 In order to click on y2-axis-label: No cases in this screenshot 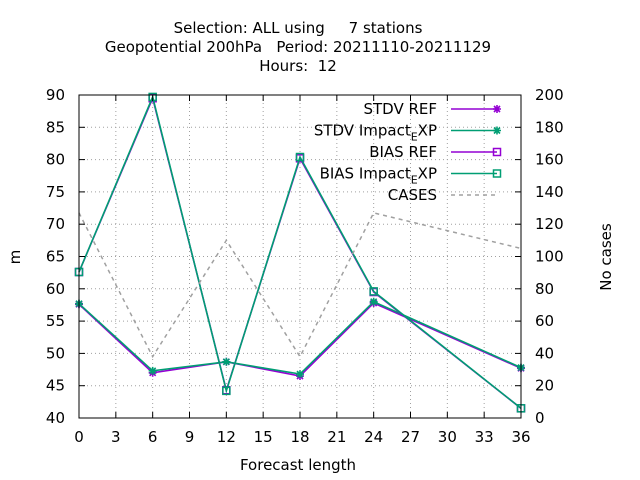, I will do `click(606, 257)`.